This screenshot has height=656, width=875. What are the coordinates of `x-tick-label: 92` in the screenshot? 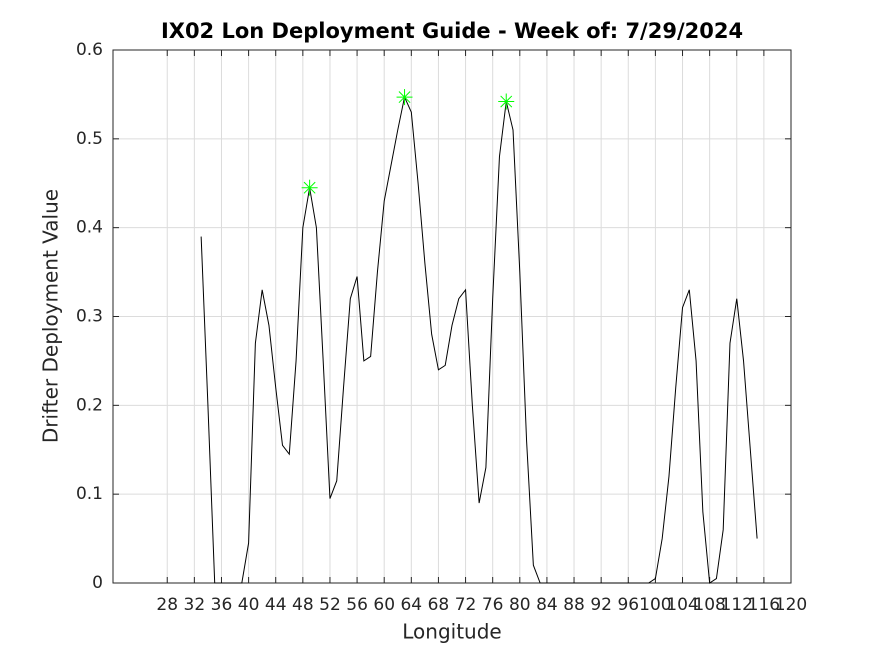 It's located at (601, 605).